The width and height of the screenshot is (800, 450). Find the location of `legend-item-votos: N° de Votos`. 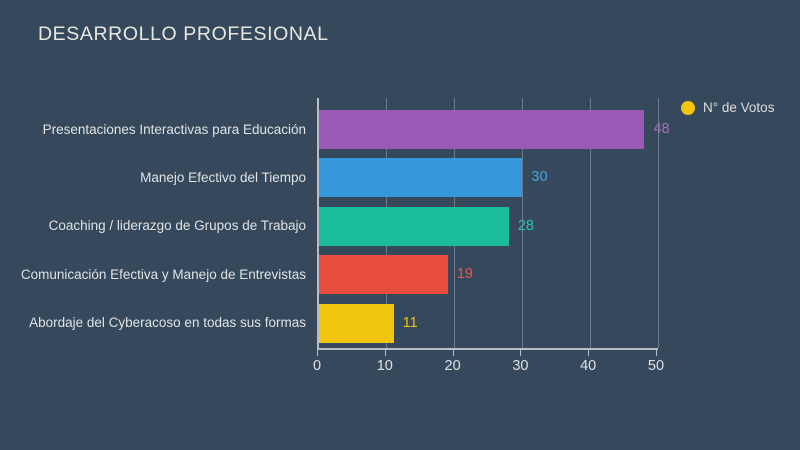

legend-item-votos: N° de Votos is located at coordinates (727, 107).